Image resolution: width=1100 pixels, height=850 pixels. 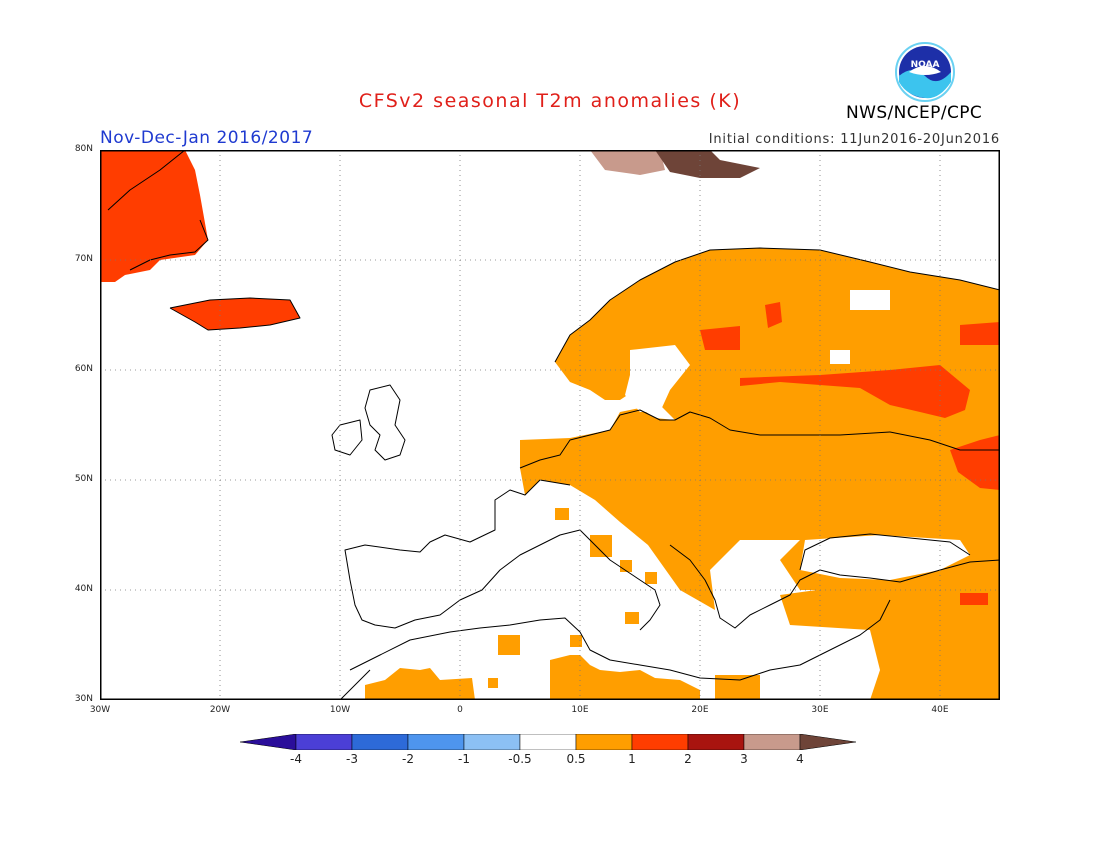 What do you see at coordinates (100, 710) in the screenshot?
I see `lon-tick-label: 30W` at bounding box center [100, 710].